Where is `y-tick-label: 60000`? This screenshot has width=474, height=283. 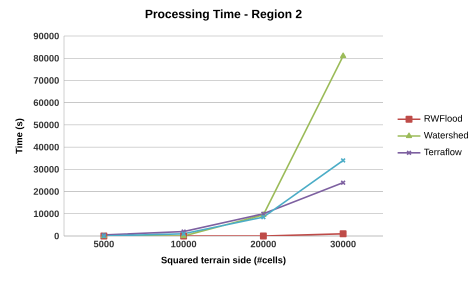 y-tick-label: 60000 is located at coordinates (46, 102).